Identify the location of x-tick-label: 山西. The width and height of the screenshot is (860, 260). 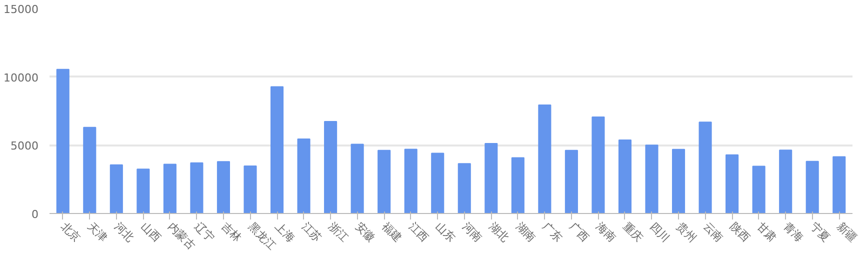
(151, 232).